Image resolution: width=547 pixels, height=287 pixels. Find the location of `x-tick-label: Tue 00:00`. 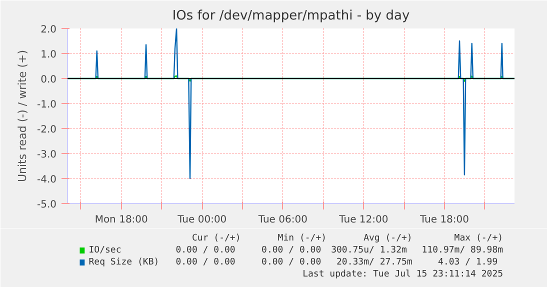

x-tick-label: Tue 00:00 is located at coordinates (201, 220).